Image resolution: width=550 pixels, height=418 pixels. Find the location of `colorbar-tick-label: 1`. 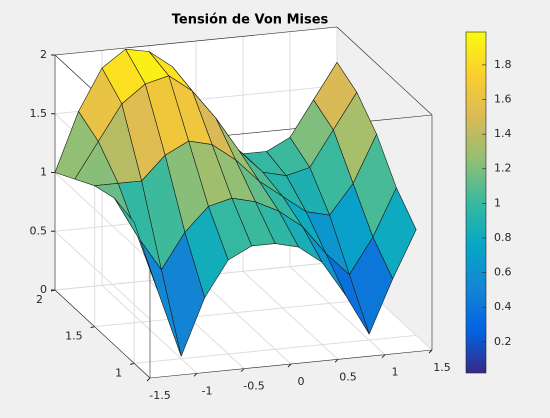

colorbar-tick-label: 1 is located at coordinates (497, 202).